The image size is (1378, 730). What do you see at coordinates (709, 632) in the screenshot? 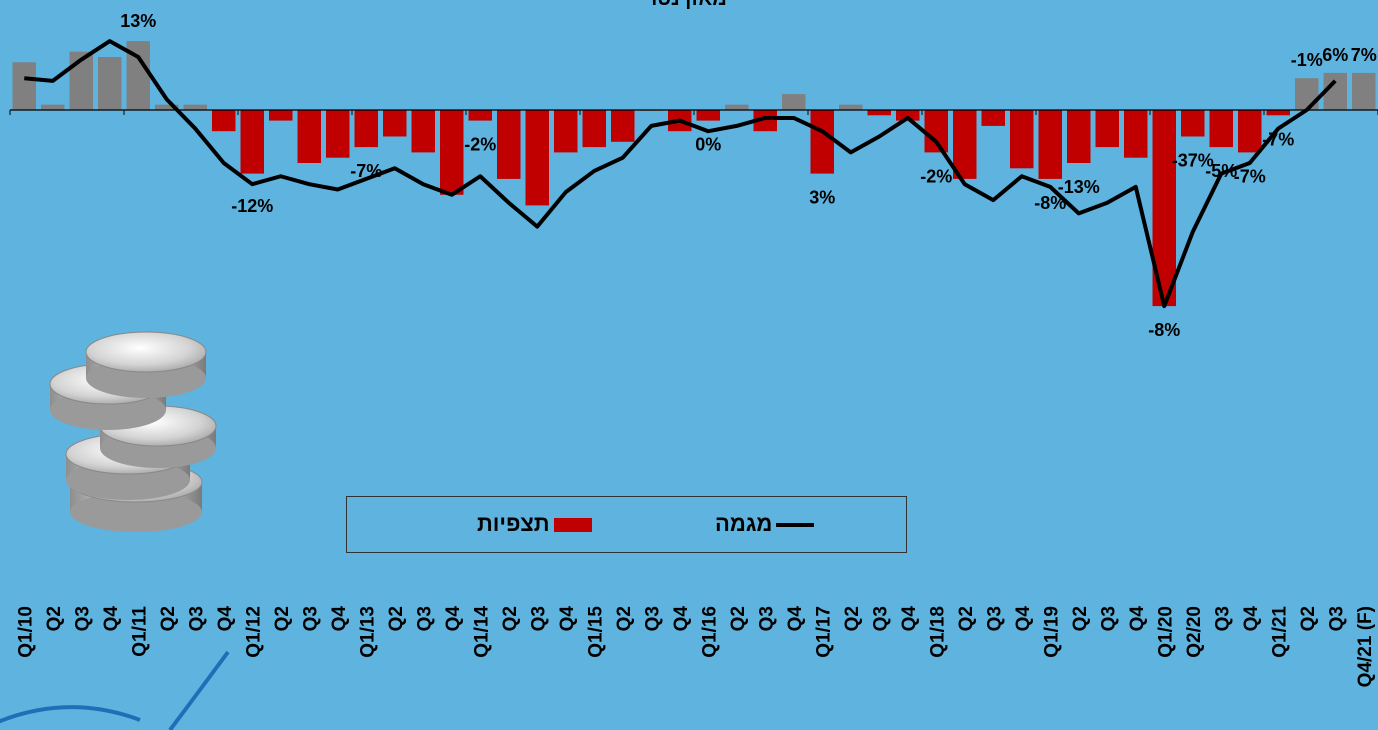
I see `x-tick-label: Q1/16` at bounding box center [709, 632].